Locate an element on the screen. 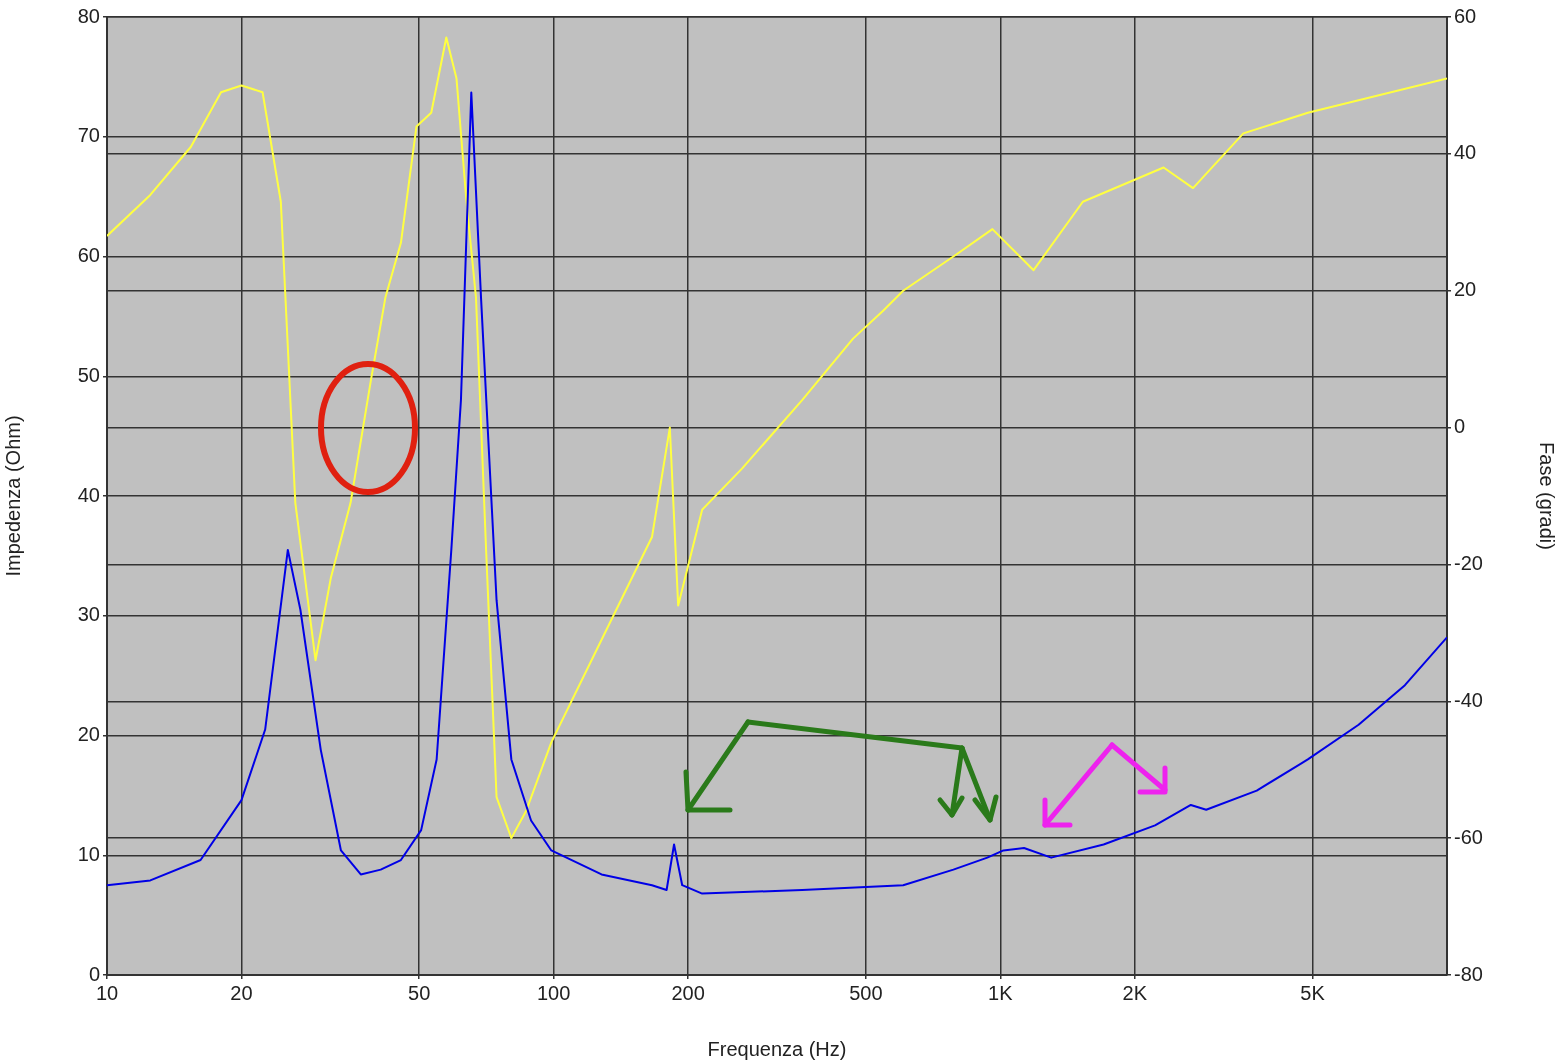  y-tick-label: 70 is located at coordinates (88, 135).